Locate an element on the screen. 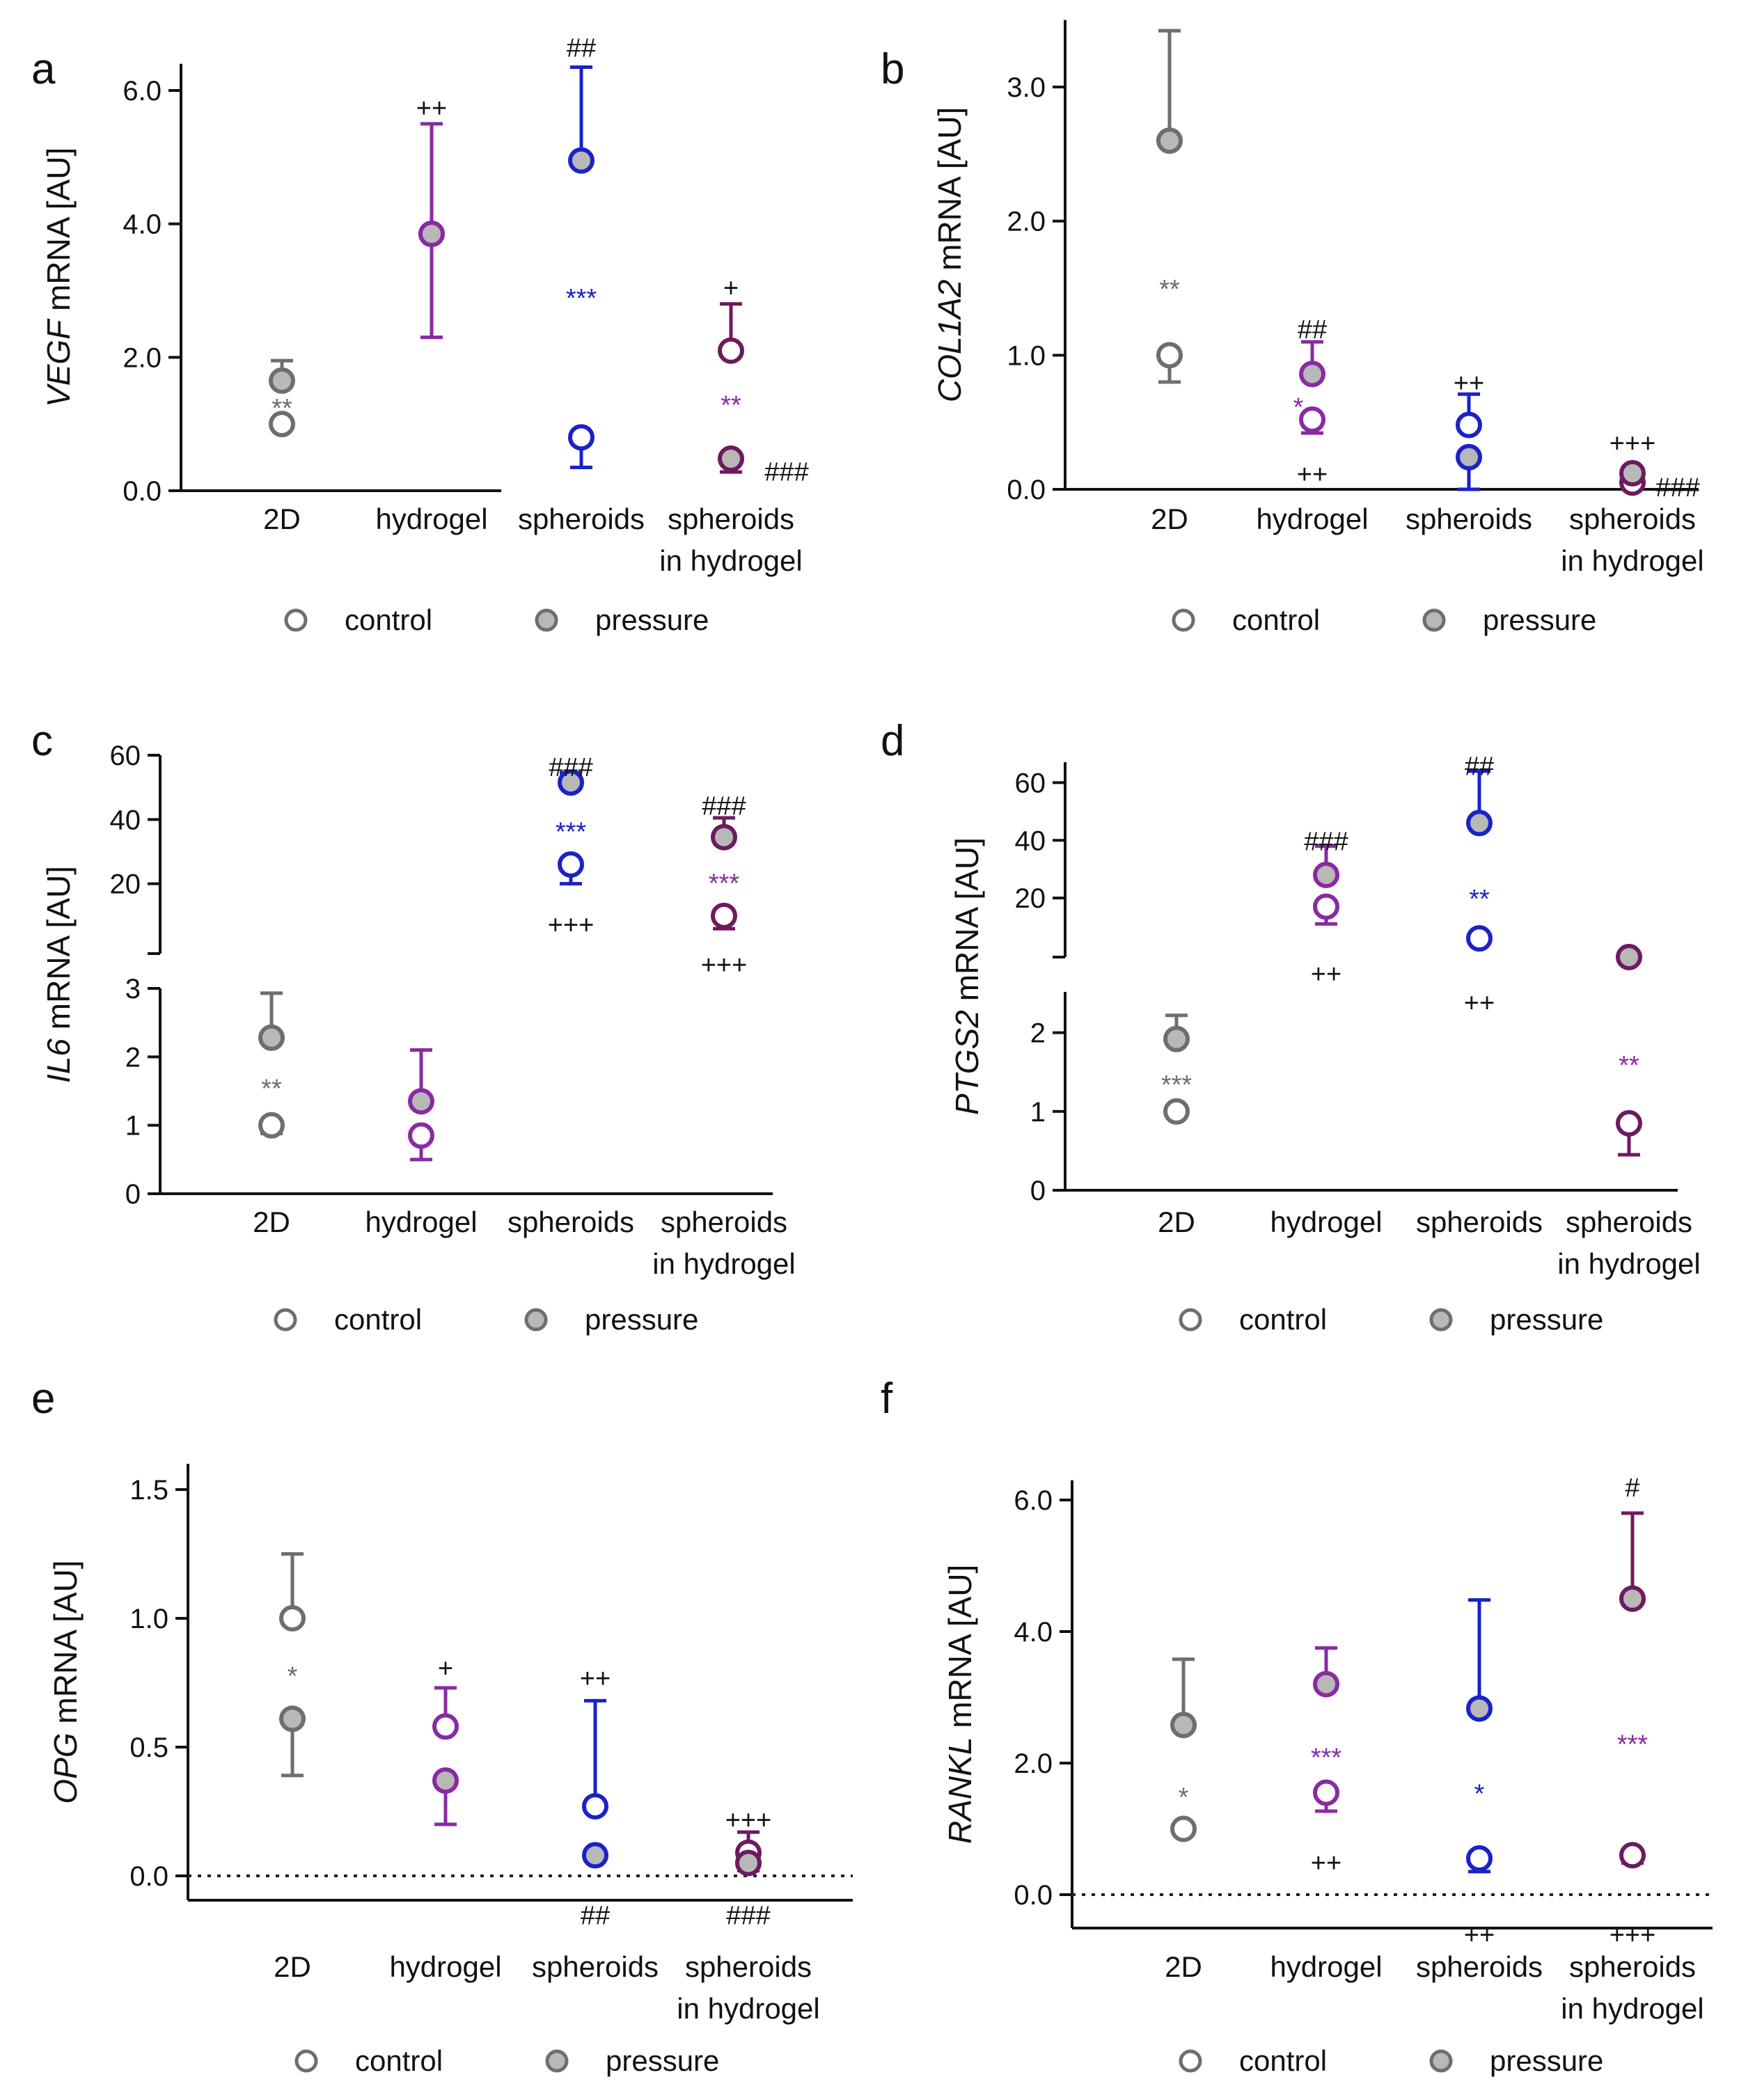  y-axis-label: COL1A2 mRNA [AU] is located at coordinates (949, 255).